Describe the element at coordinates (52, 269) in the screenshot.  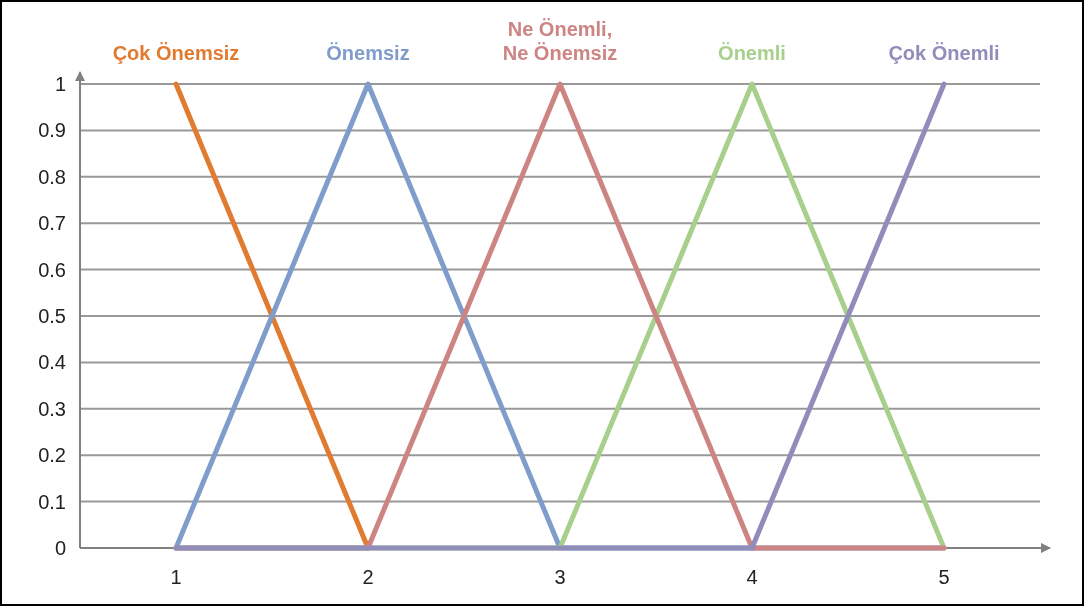
I see `y-tick-label: 0.6` at that location.